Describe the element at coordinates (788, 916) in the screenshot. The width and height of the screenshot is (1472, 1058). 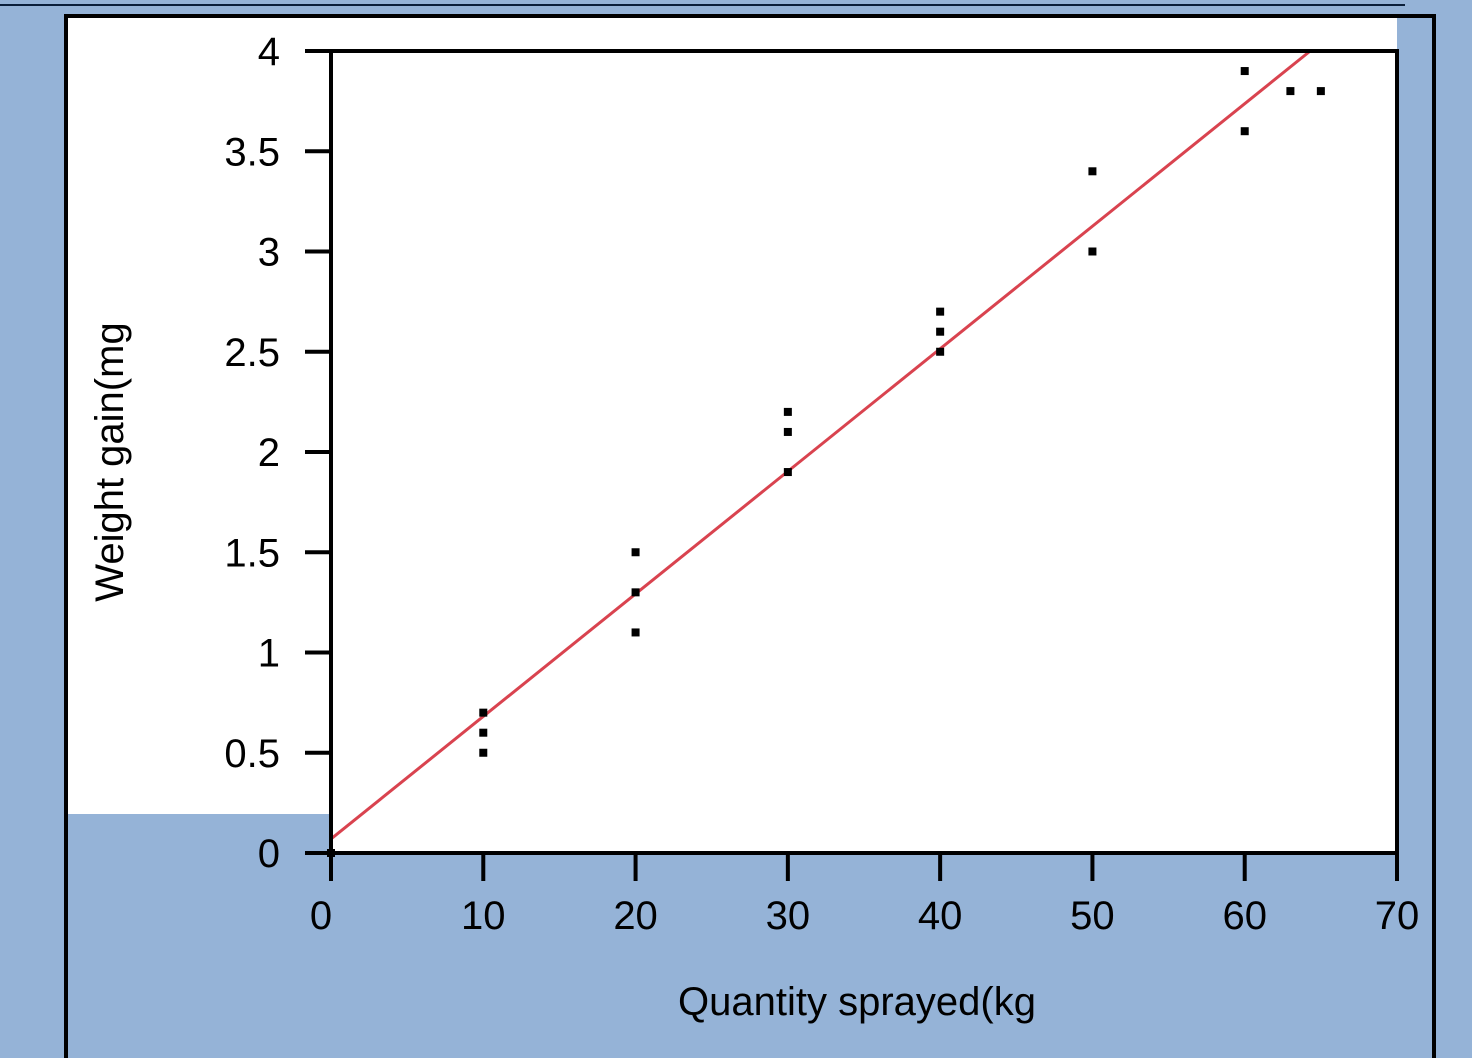
I see `x-tick-label: 30` at that location.